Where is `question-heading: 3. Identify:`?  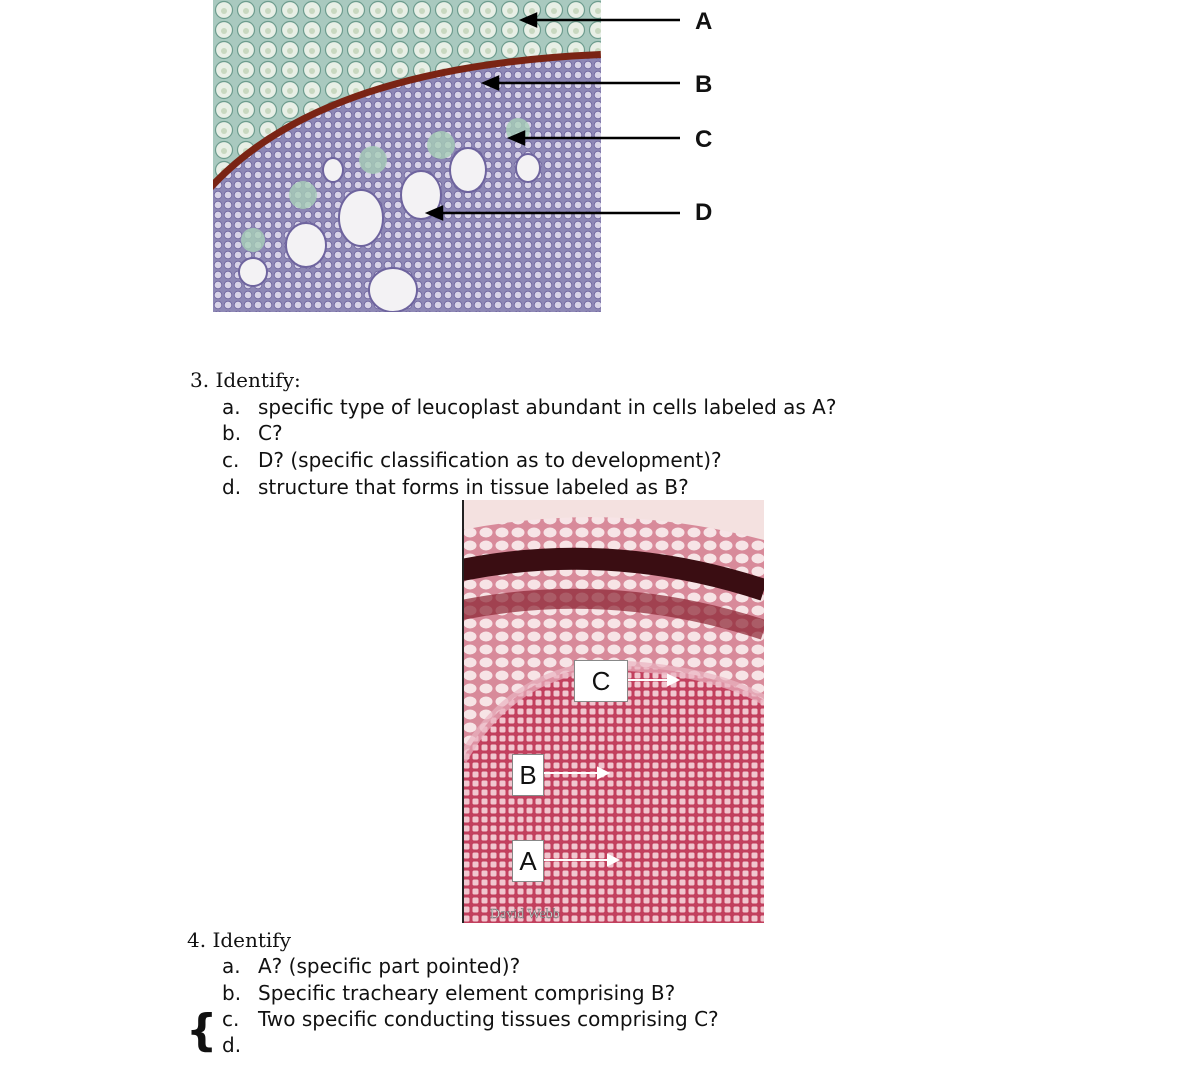 question-heading: 3. Identify: is located at coordinates (245, 380).